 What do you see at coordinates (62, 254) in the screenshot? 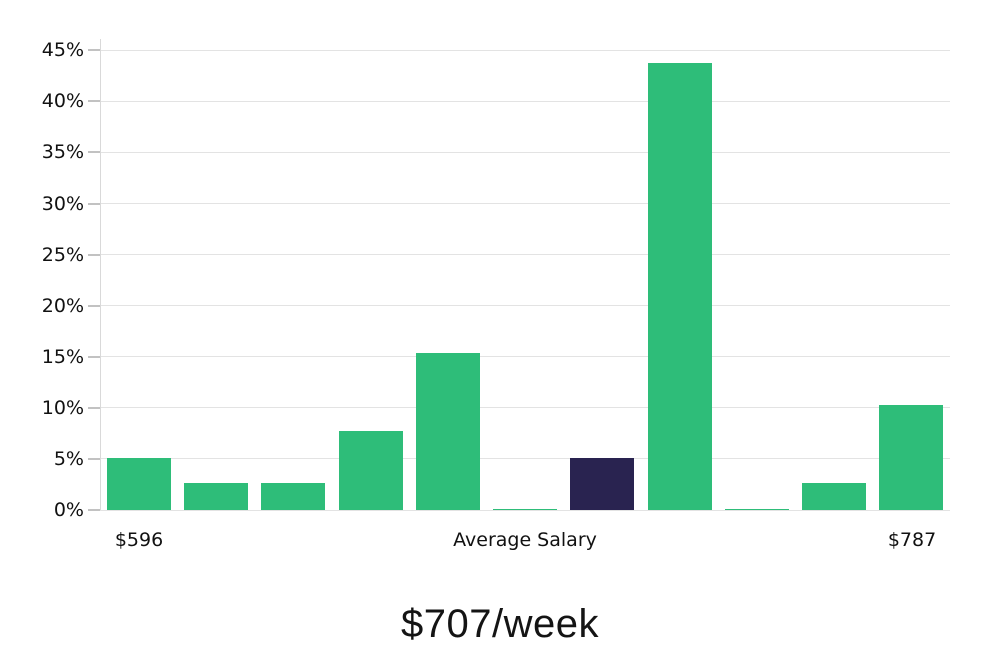
I see `y-axis-tick-label: 25%` at bounding box center [62, 254].